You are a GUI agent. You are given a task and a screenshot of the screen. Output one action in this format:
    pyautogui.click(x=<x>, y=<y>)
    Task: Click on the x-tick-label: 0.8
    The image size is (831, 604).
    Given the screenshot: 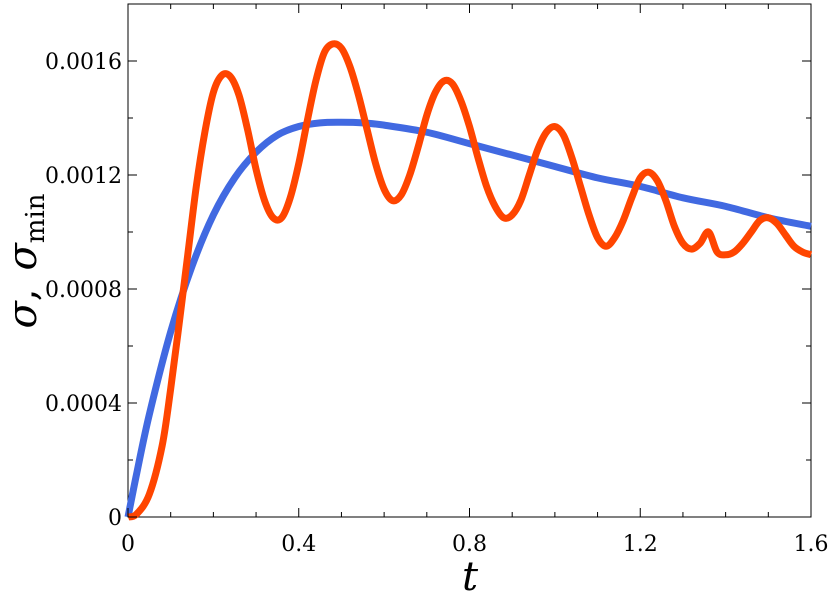 What is the action you would take?
    pyautogui.click(x=469, y=544)
    